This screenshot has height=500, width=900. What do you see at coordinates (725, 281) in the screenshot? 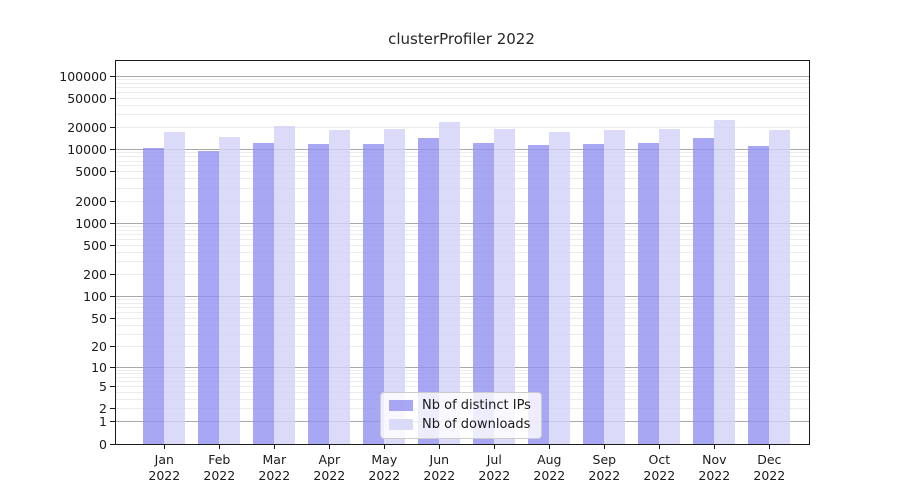
I see `bar-downloads-nov` at bounding box center [725, 281].